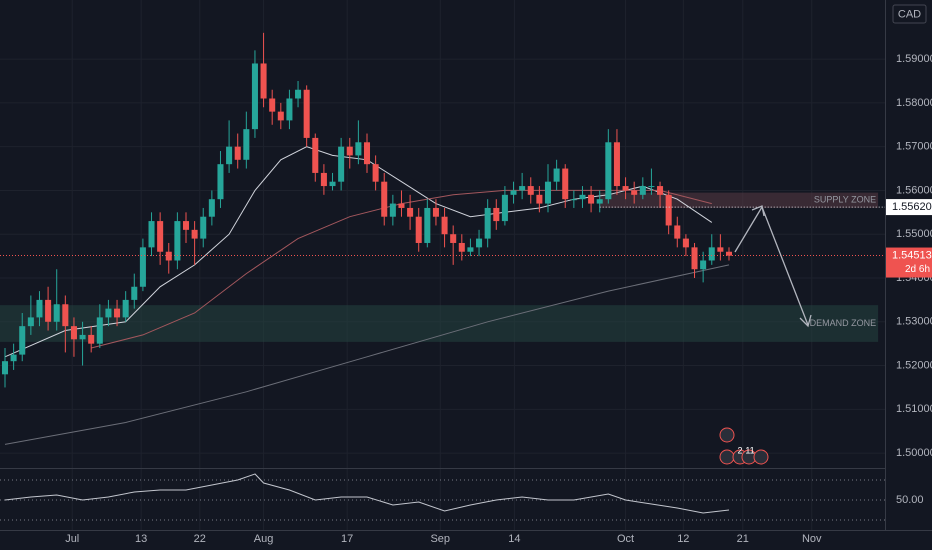 Image resolution: width=932 pixels, height=550 pixels. Describe the element at coordinates (914, 190) in the screenshot. I see `y-tick-label: 1.56000` at that location.